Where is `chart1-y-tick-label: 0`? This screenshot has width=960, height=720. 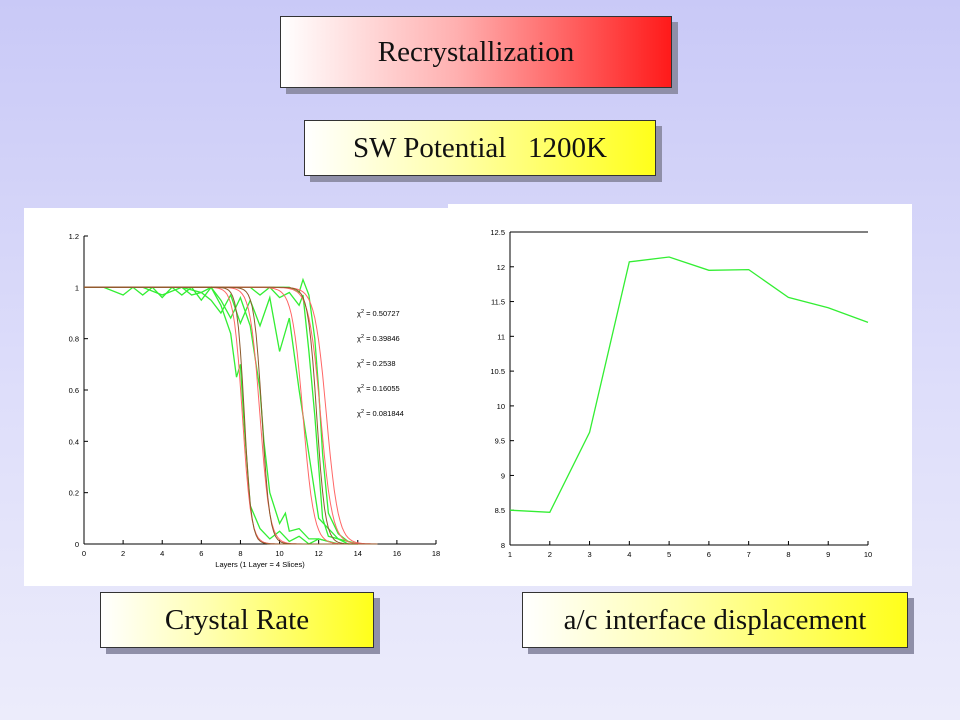 chart1-y-tick-label: 0 is located at coordinates (77, 544).